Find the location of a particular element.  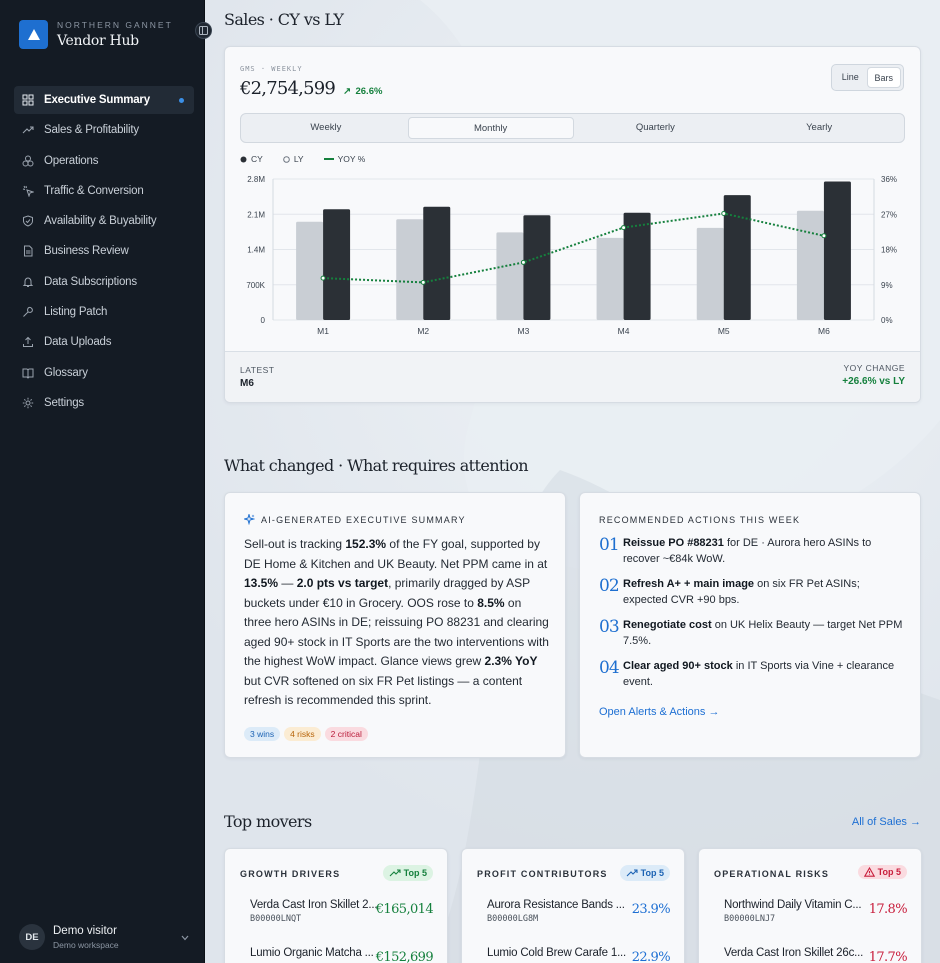

yoy-point-m1 is located at coordinates (323, 278).